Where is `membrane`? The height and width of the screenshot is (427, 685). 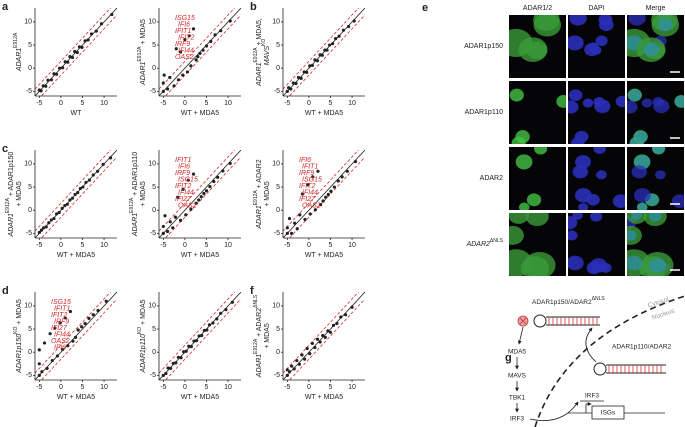 membrane is located at coordinates (609, 361).